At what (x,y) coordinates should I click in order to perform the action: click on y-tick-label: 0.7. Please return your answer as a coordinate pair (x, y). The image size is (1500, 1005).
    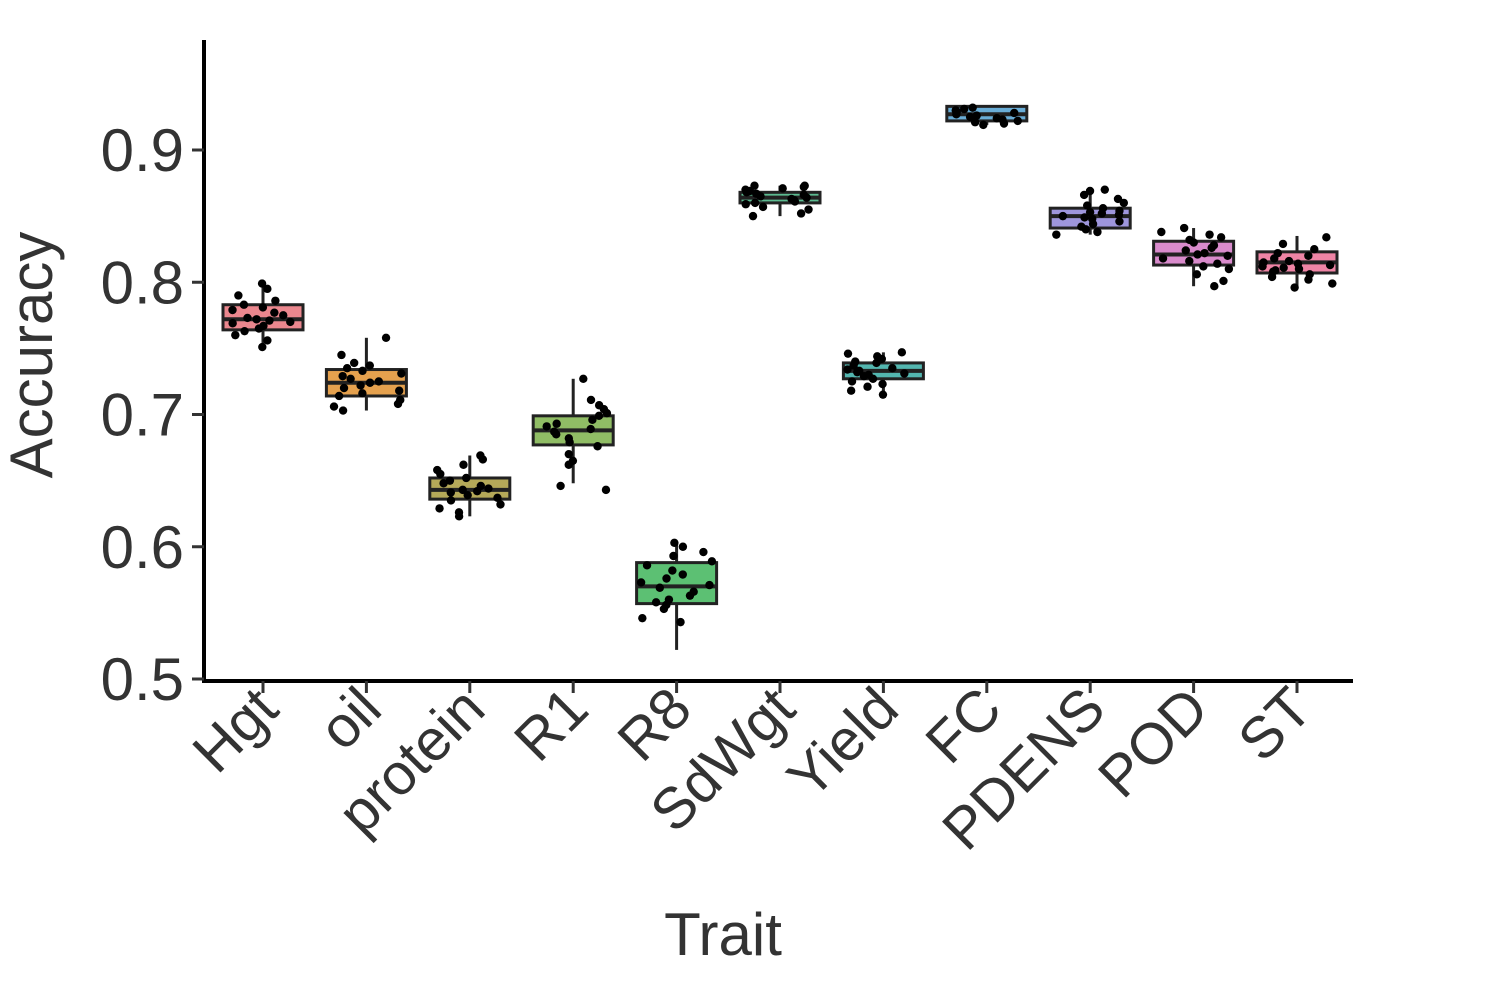
    Looking at the image, I should click on (142, 415).